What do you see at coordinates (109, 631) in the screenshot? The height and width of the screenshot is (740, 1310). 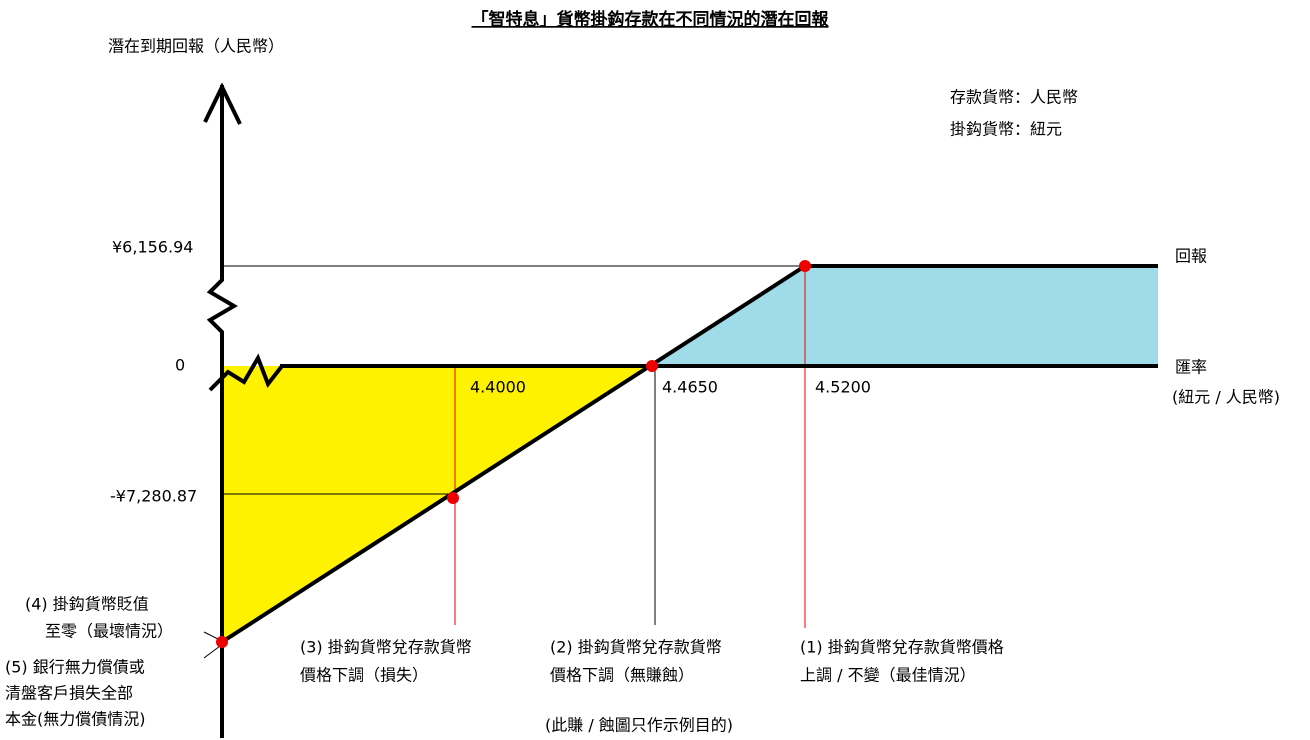 I see `scenario: 至零（最壞情況）` at bounding box center [109, 631].